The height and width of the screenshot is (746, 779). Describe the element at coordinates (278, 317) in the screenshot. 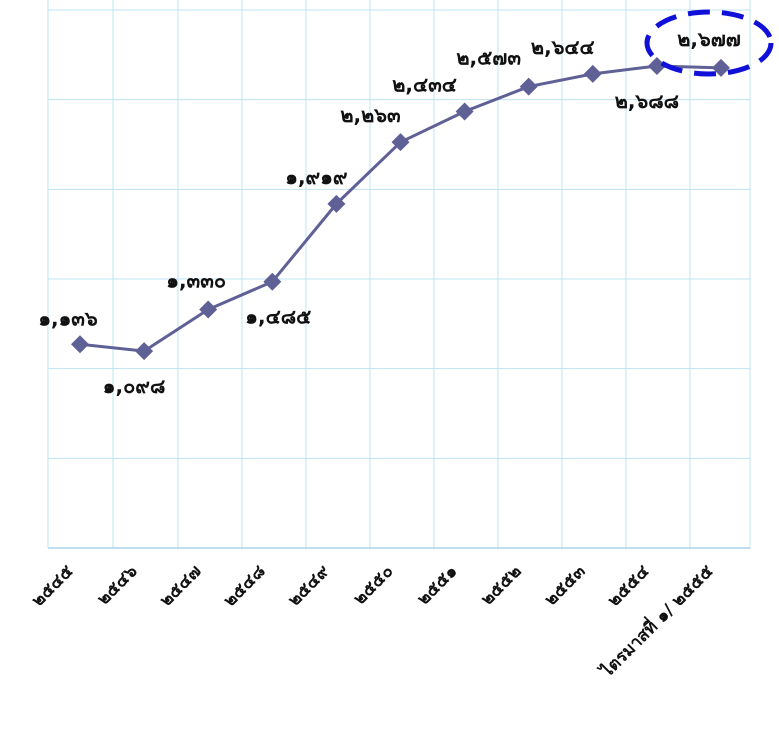

I see `data-label: ๑,๔๘๕` at that location.